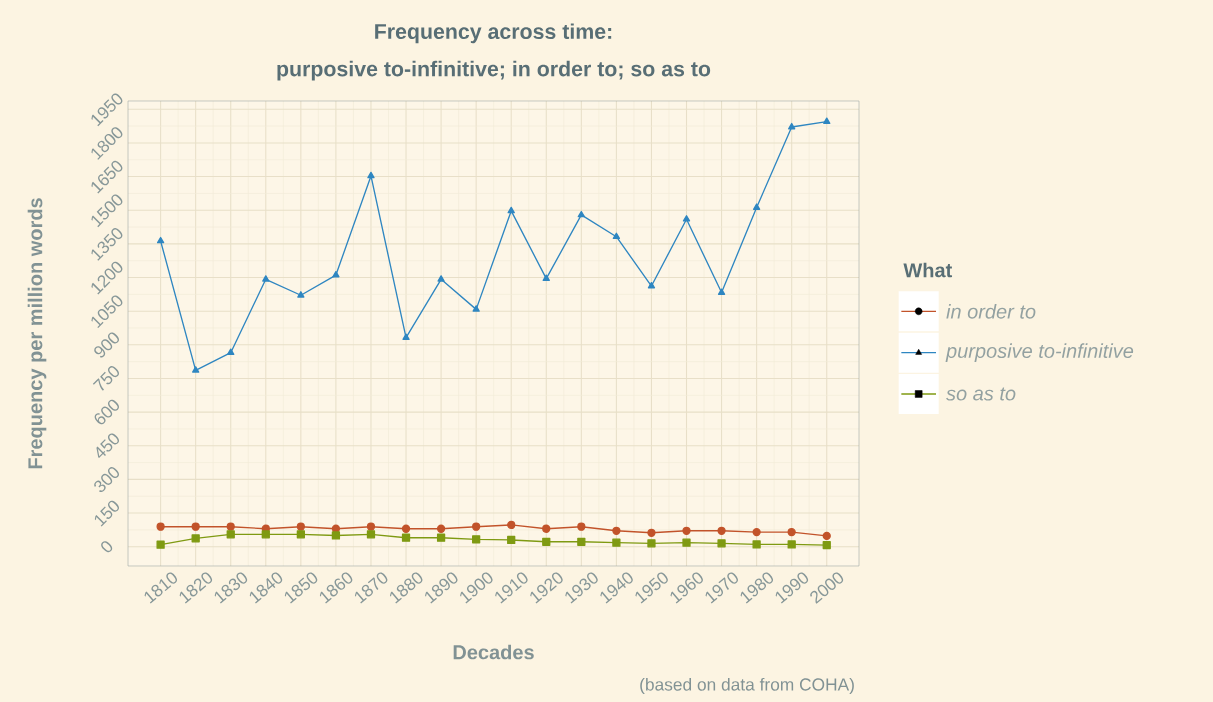 This screenshot has height=702, width=1213. What do you see at coordinates (106, 345) in the screenshot?
I see `y-tick-label: 900` at bounding box center [106, 345].